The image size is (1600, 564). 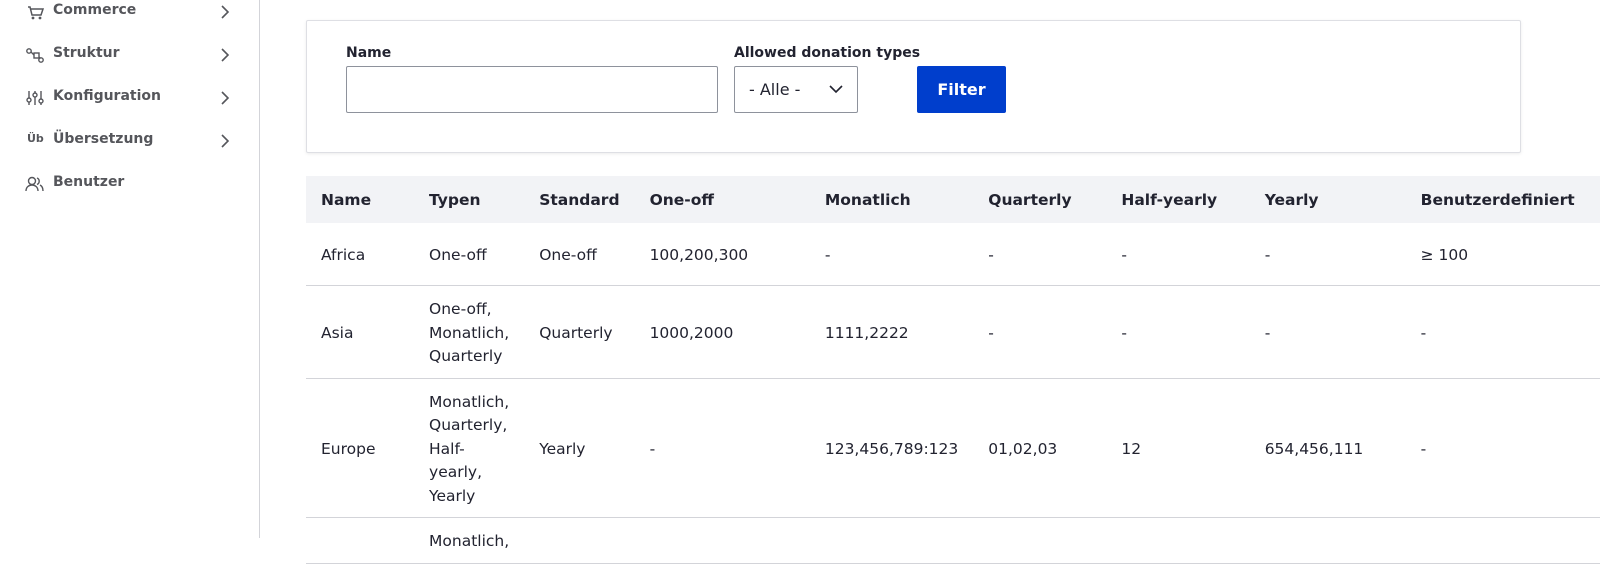 I want to click on table-cell: Europe, so click(x=360, y=448).